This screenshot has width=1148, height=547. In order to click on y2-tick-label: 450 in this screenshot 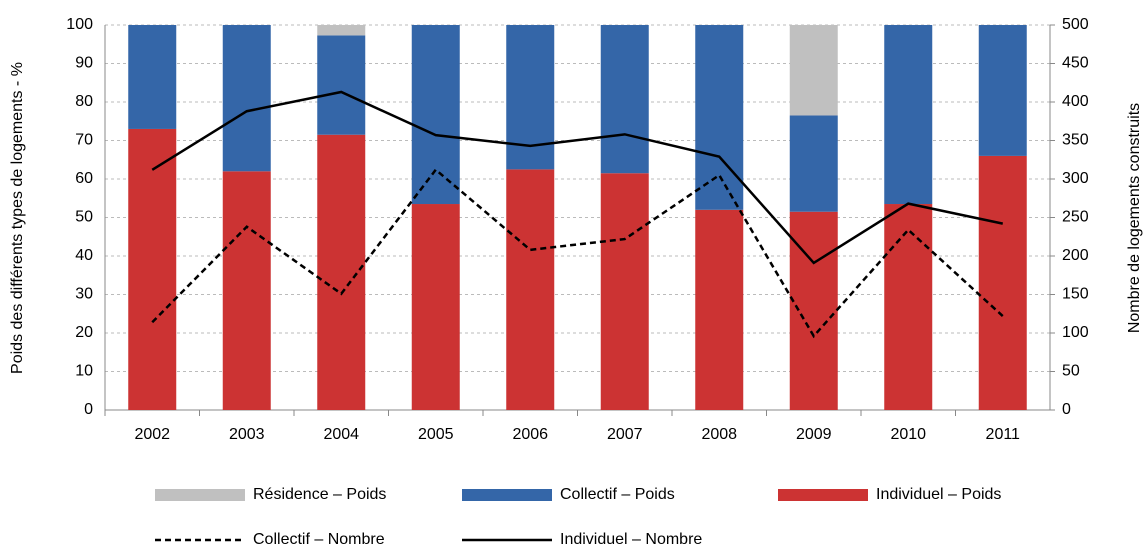, I will do `click(1075, 63)`.